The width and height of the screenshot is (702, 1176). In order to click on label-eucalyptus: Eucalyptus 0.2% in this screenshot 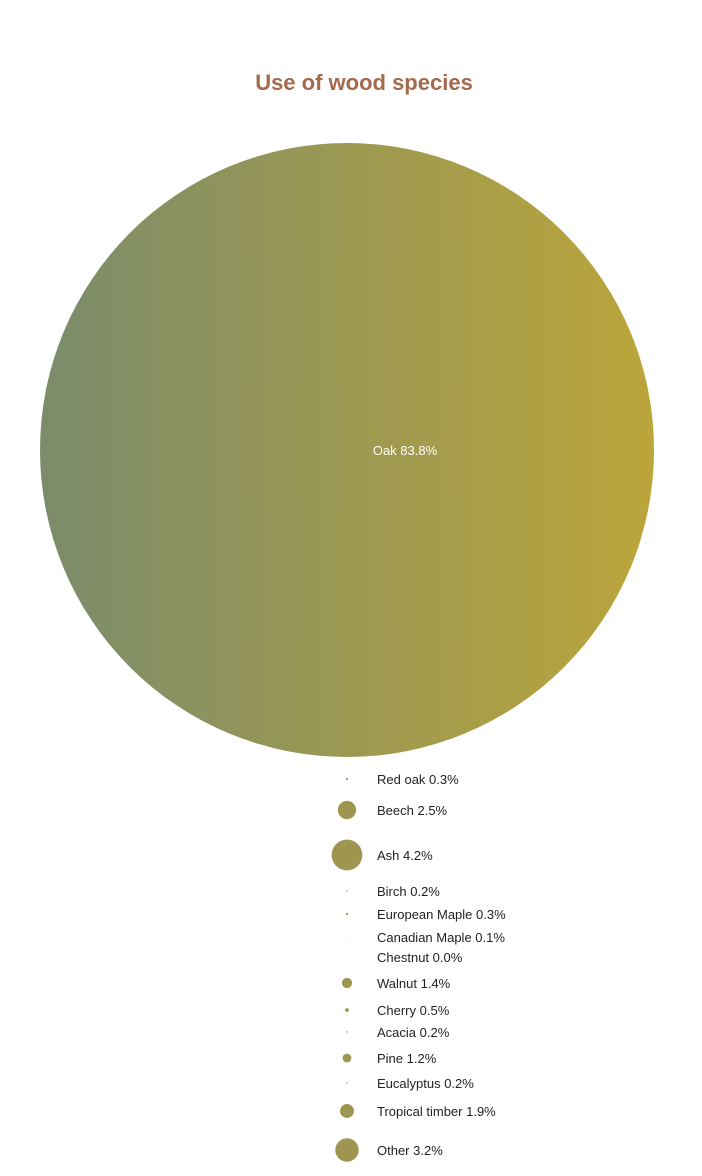, I will do `click(425, 1083)`.